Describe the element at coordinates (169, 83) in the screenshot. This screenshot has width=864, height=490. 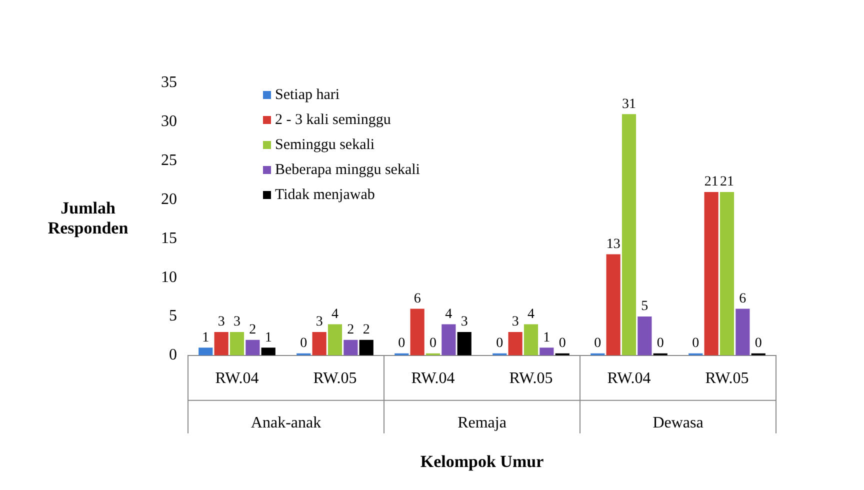
I see `y-tick-label: 35` at that location.